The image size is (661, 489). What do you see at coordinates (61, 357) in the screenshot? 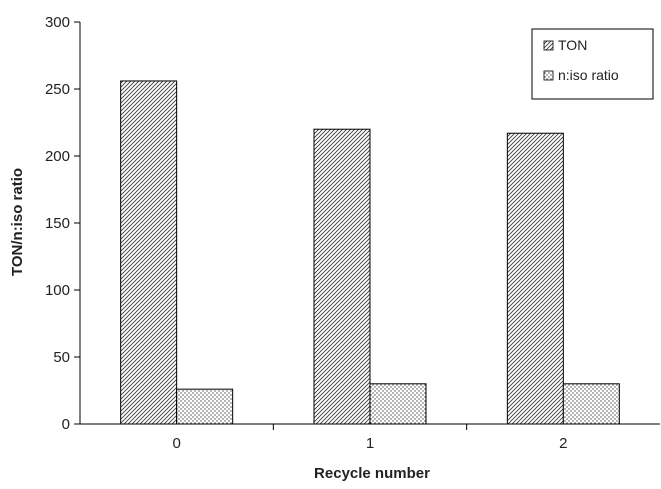
I see `y-tick-label: 50` at bounding box center [61, 357].